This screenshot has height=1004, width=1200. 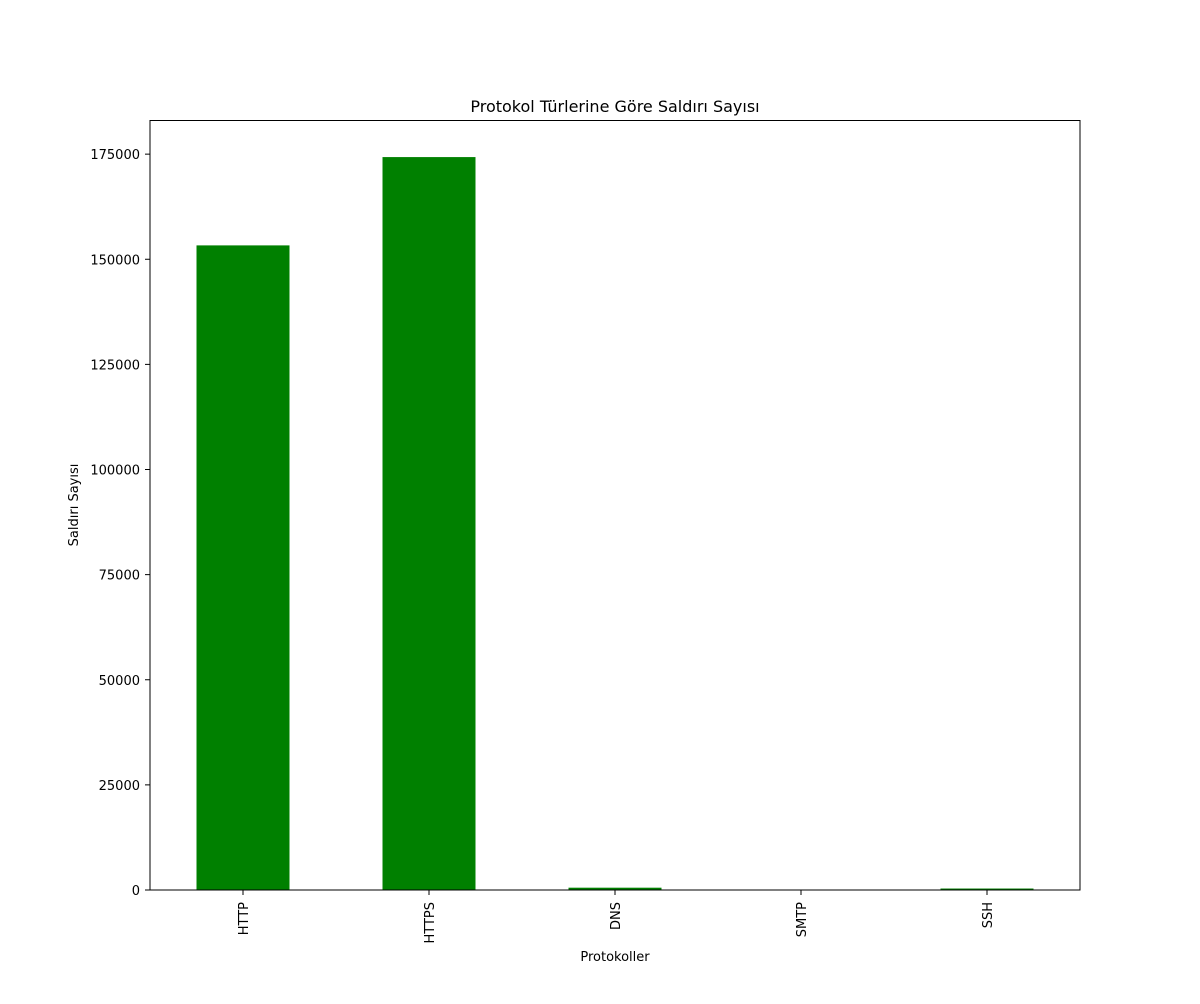 What do you see at coordinates (115, 471) in the screenshot?
I see `y-tick-label: 100000` at bounding box center [115, 471].